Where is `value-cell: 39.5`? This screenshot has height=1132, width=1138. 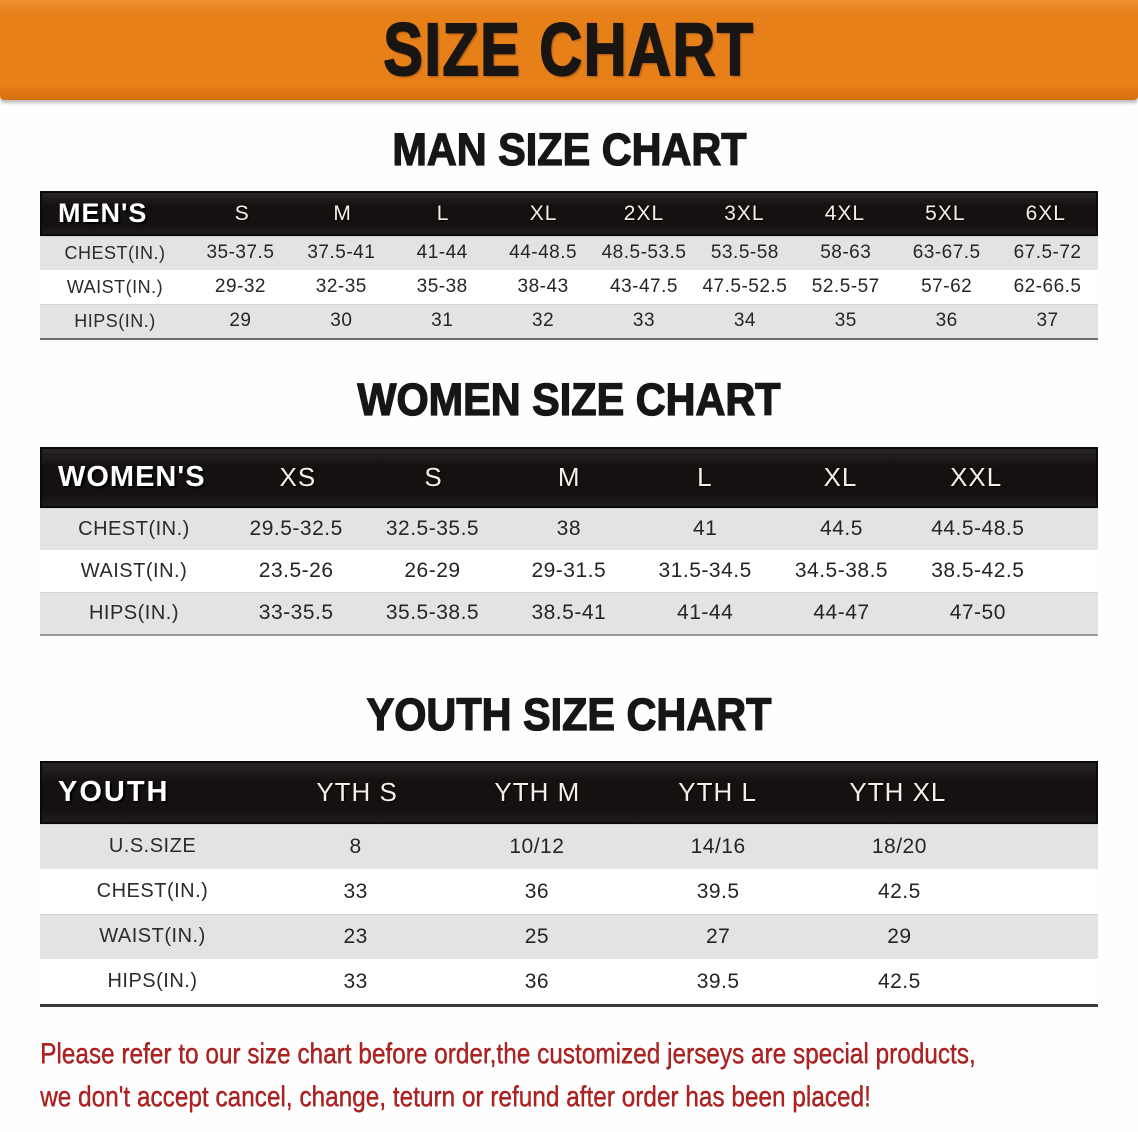
value-cell: 39.5 is located at coordinates (718, 891).